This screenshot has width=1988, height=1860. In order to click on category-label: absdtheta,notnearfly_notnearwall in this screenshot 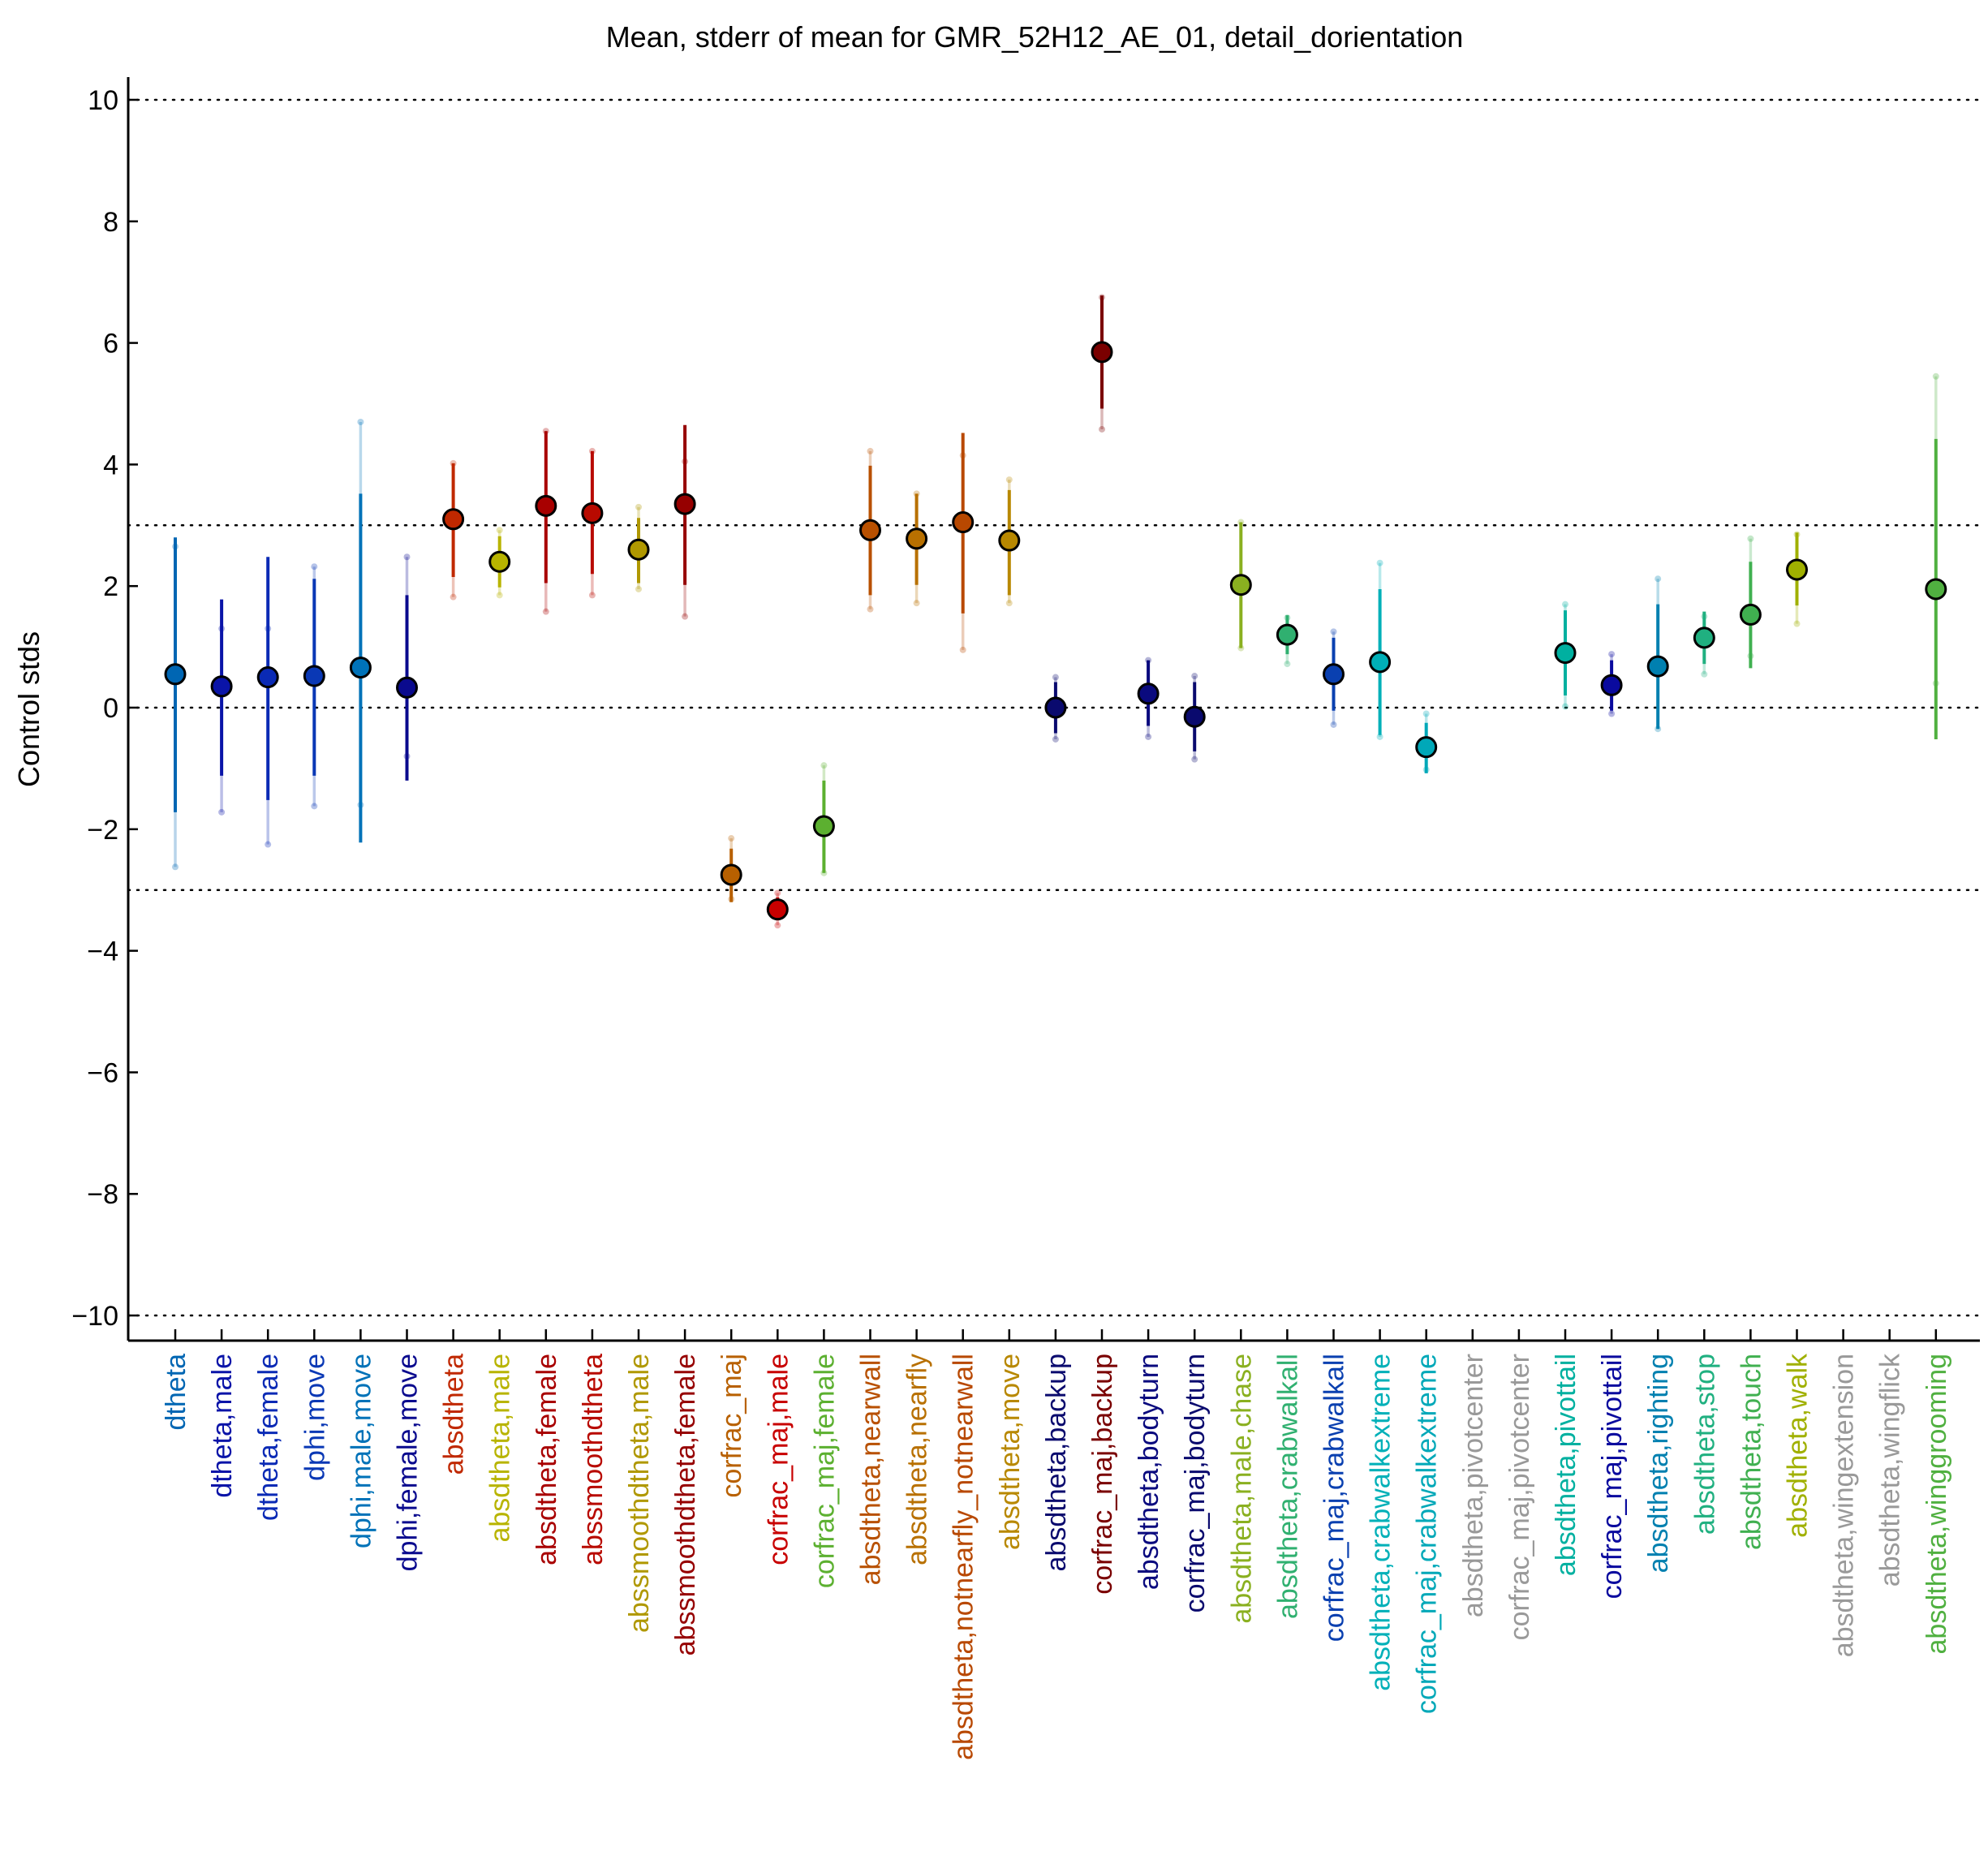, I will do `click(964, 1557)`.